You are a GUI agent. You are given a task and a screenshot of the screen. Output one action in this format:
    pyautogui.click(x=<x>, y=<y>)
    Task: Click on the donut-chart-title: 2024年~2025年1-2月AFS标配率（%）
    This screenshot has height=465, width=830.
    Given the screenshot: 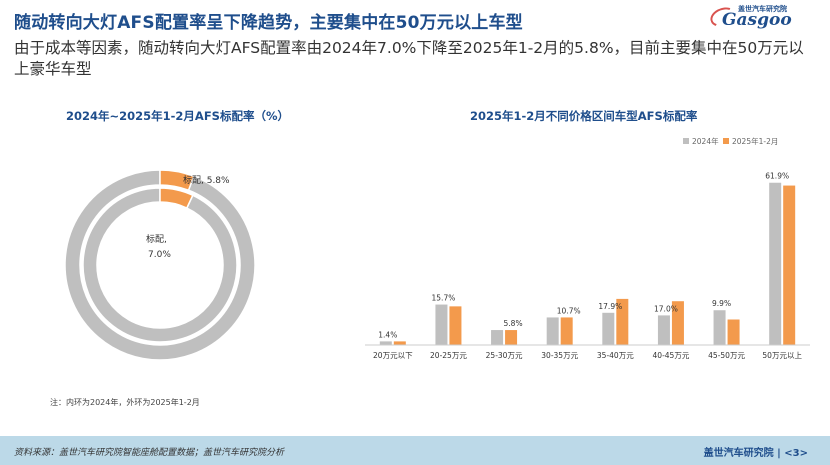 What is the action you would take?
    pyautogui.click(x=177, y=116)
    